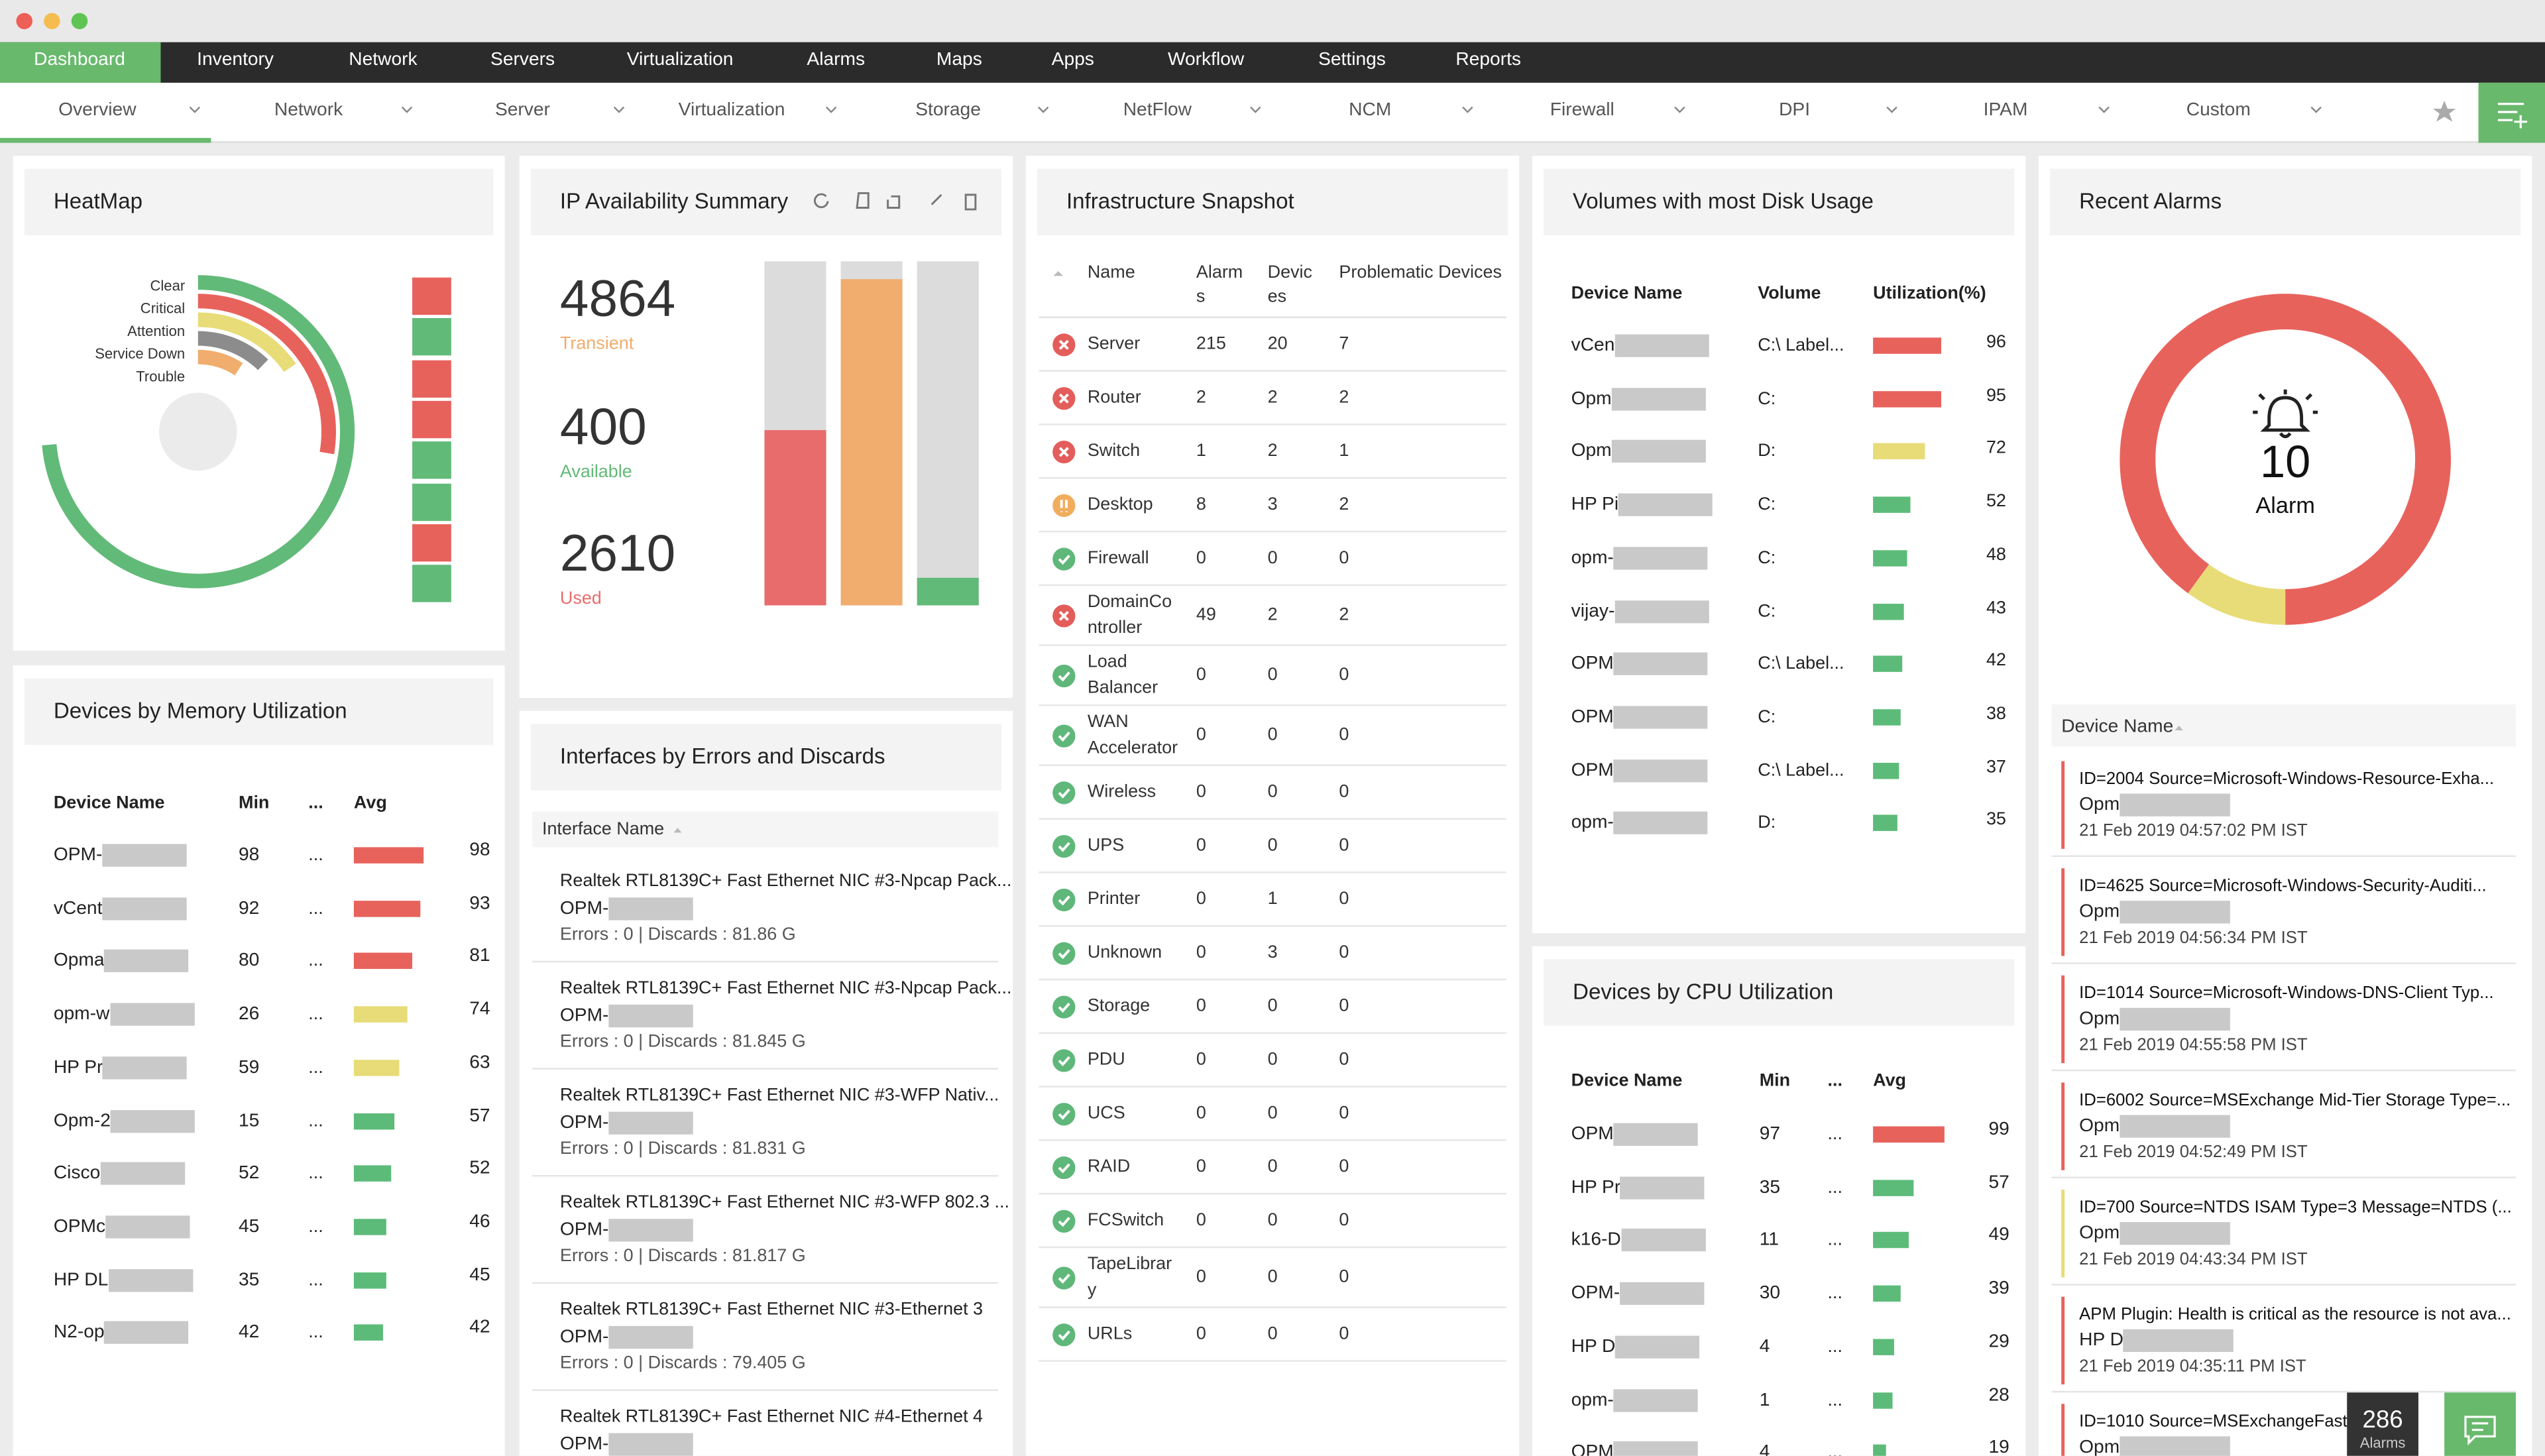 The image size is (2545, 1456). What do you see at coordinates (2005, 110) in the screenshot?
I see `sub-nav-item: IPAM` at bounding box center [2005, 110].